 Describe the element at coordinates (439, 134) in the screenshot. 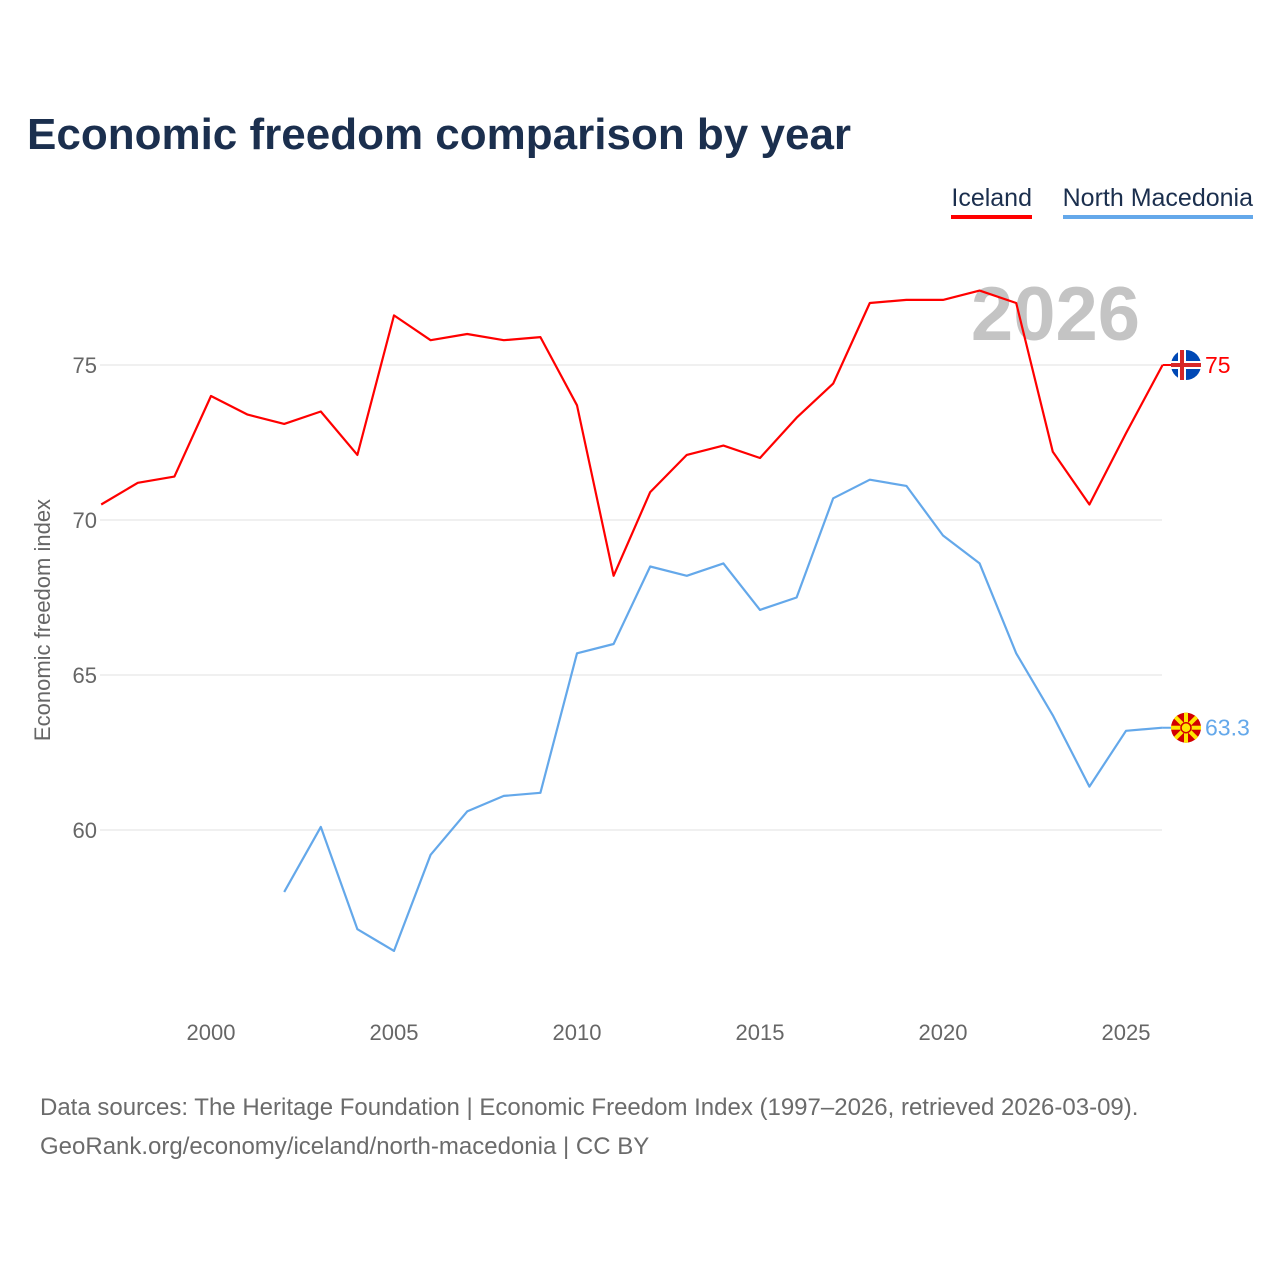

I see `chart-title: Economic freedom comparison by year` at that location.